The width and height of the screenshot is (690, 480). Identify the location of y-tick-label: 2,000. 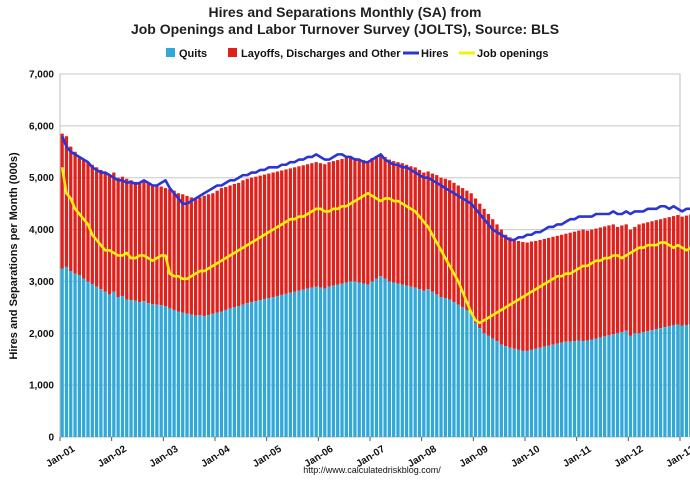
(41, 334).